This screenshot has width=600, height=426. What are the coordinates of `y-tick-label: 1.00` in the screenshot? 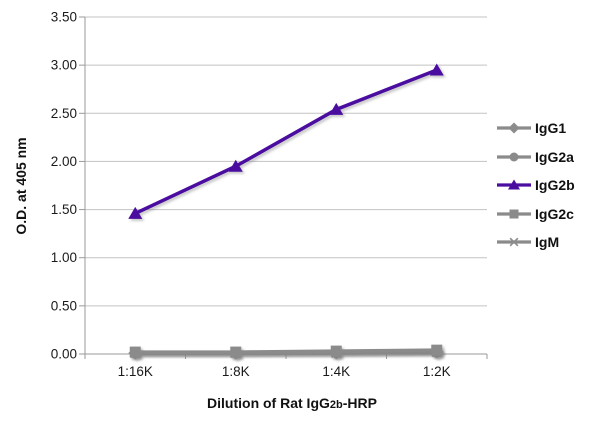 It's located at (64, 257).